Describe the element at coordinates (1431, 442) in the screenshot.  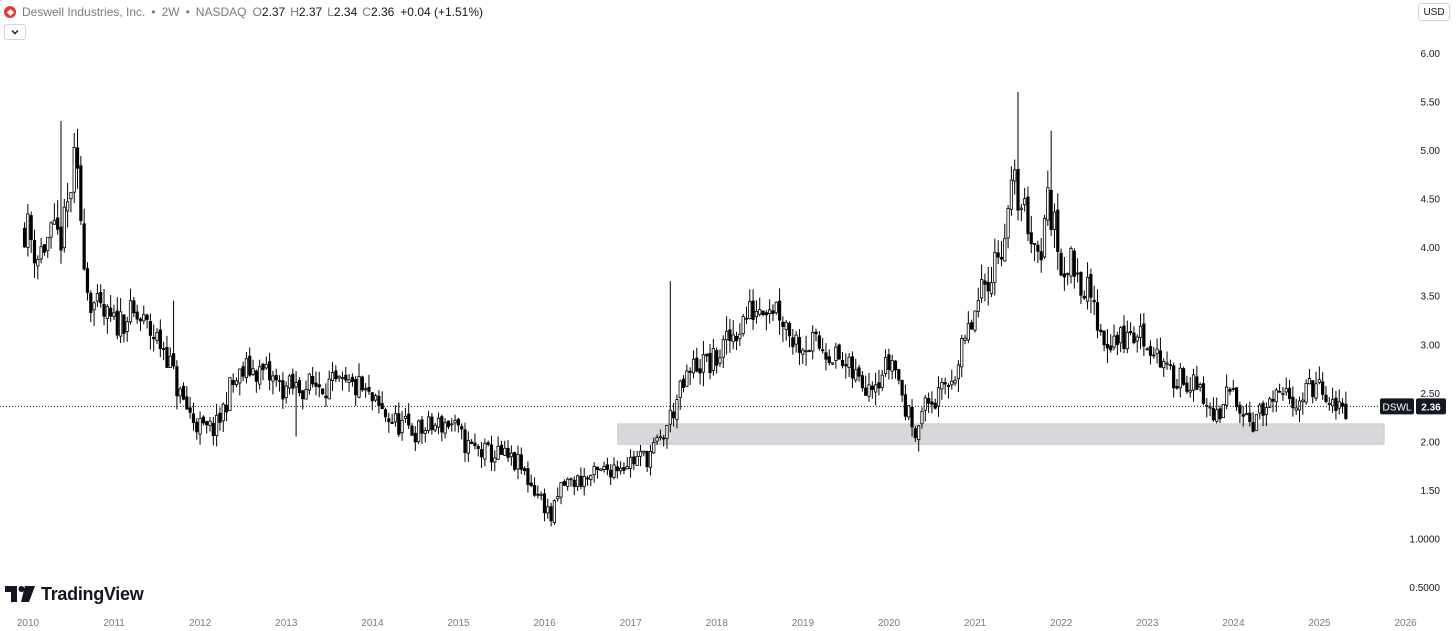
I see `price-tick-label: 2.00` at that location.